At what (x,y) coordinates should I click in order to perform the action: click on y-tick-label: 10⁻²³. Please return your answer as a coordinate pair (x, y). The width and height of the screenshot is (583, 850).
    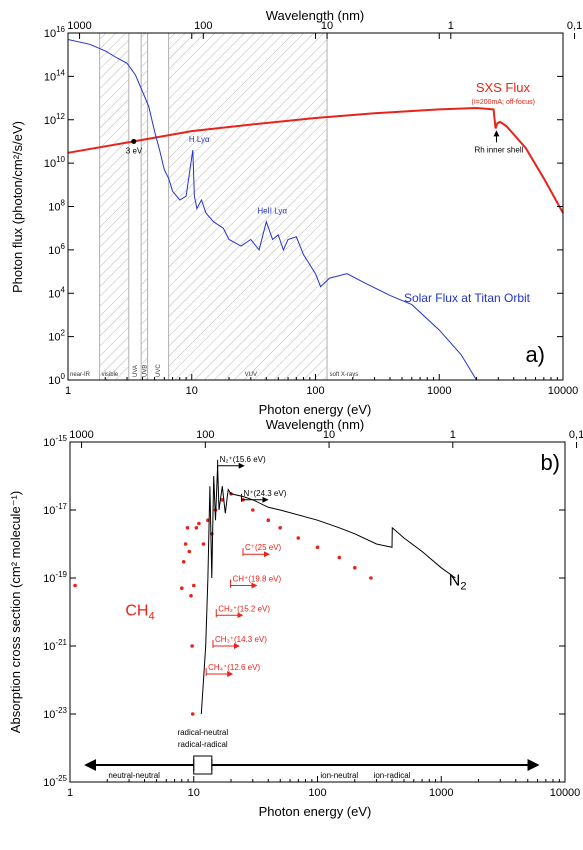
    Looking at the image, I should click on (55, 713).